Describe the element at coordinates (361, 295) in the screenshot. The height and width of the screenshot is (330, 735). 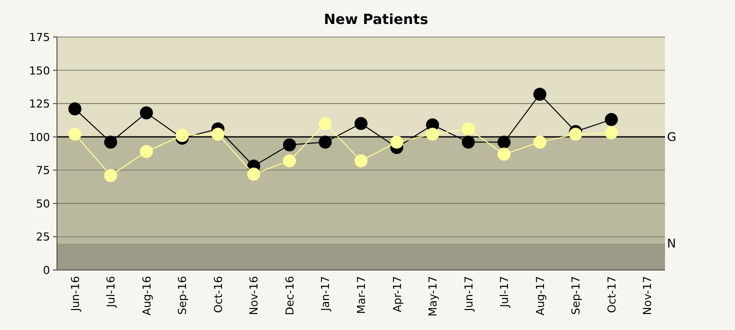
I see `x-tick-label: Mar-17` at that location.